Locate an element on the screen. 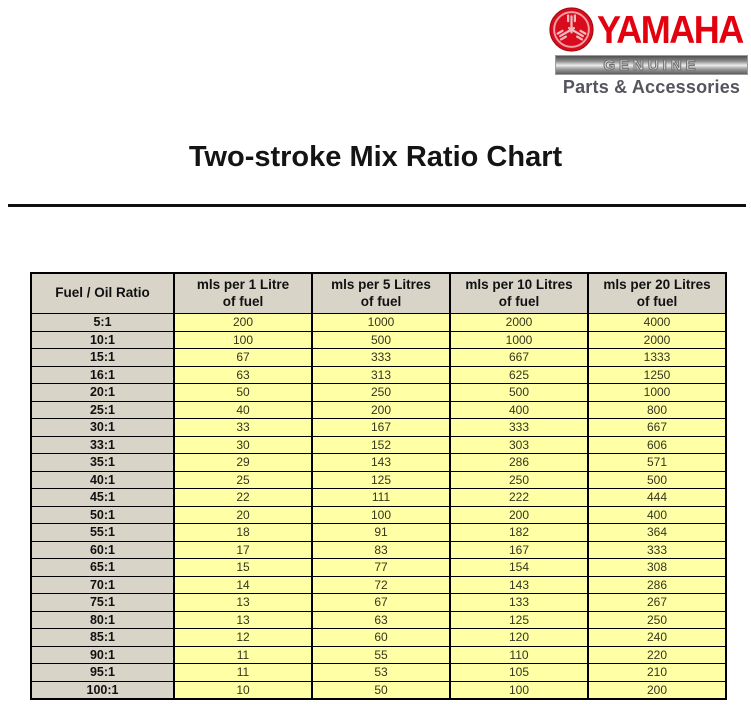  value-cell: 1250 is located at coordinates (657, 374).